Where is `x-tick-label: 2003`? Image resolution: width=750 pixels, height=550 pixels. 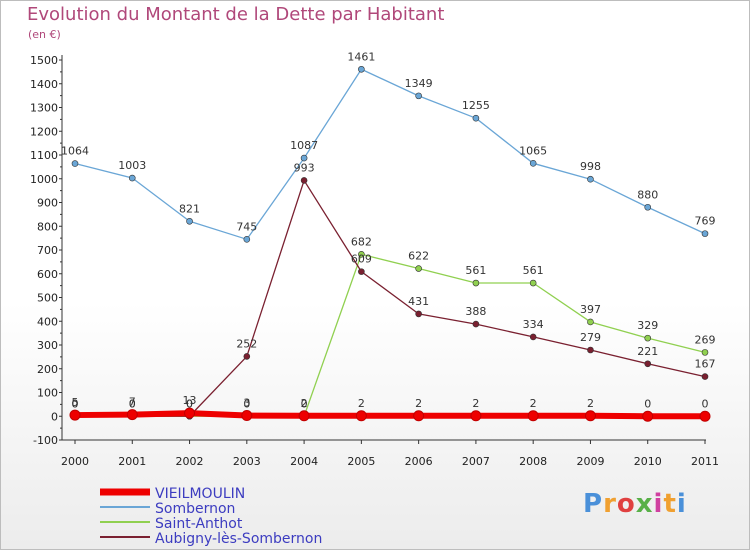 x-tick-label: 2003 is located at coordinates (247, 461).